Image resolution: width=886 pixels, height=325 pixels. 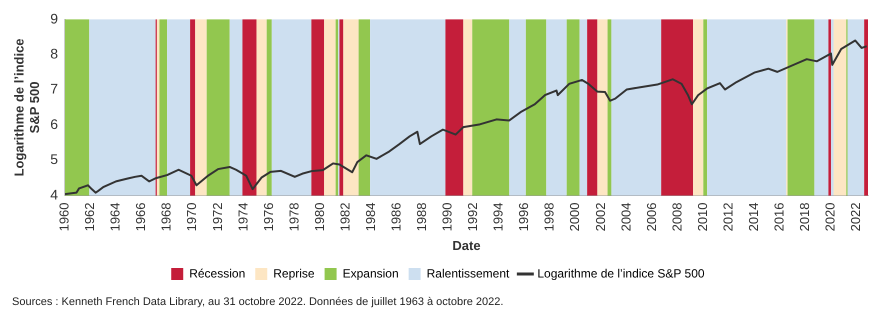 I want to click on x-tick-label: 2000, so click(x=574, y=217).